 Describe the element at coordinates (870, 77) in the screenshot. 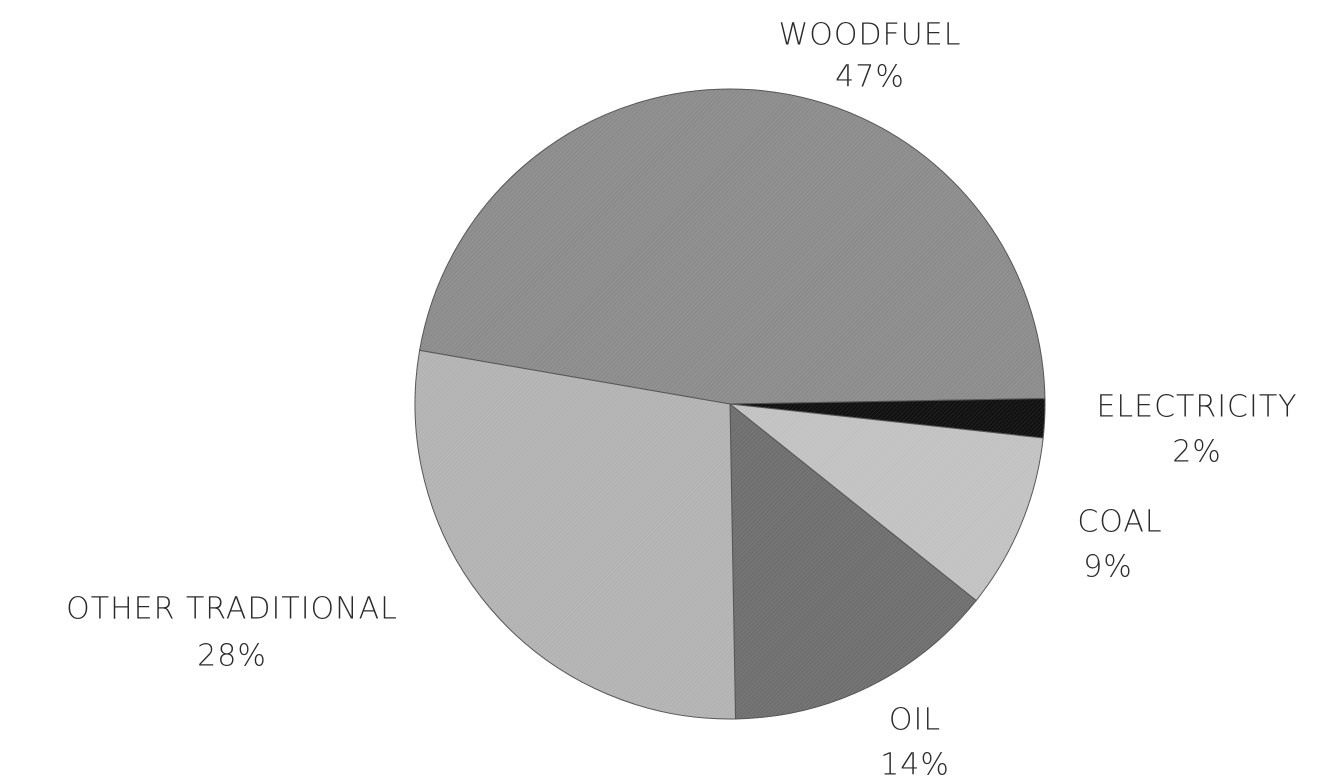

I see `slice-value-label: 47%` at that location.